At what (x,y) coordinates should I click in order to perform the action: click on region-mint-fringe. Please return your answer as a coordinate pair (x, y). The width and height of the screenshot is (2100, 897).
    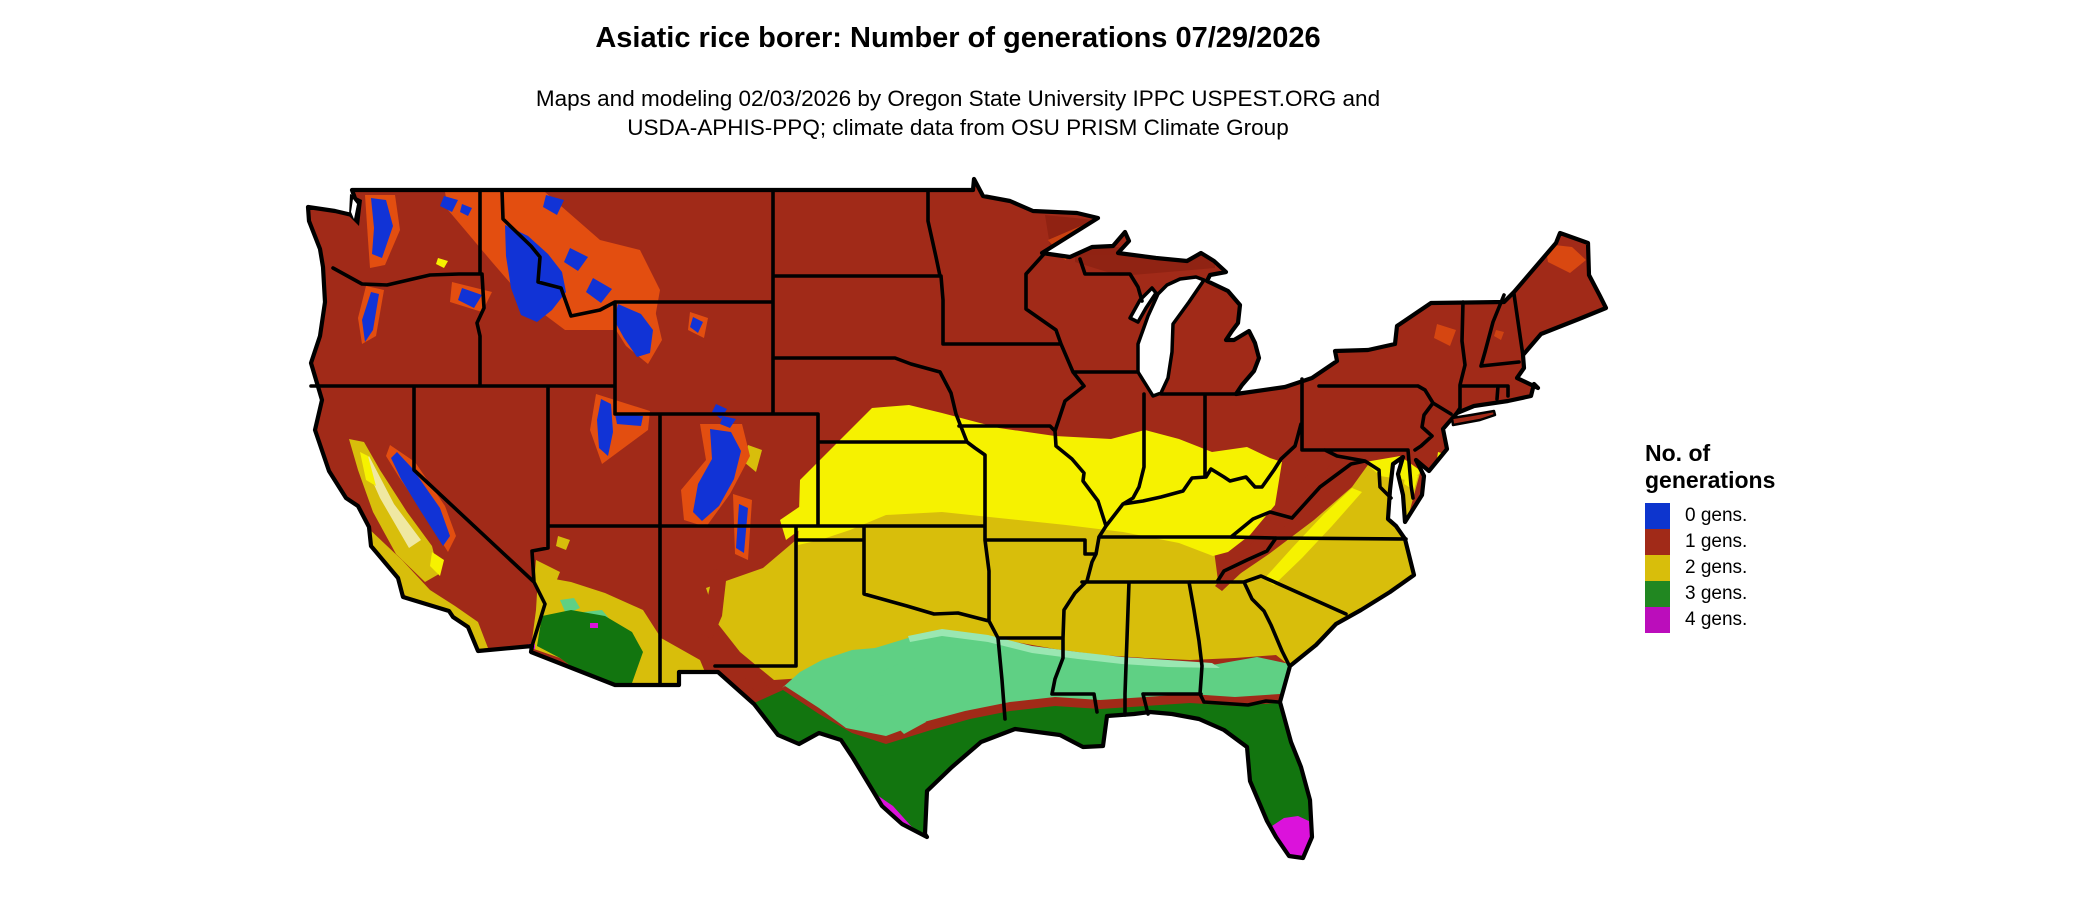
    Looking at the image, I should click on (1064, 648).